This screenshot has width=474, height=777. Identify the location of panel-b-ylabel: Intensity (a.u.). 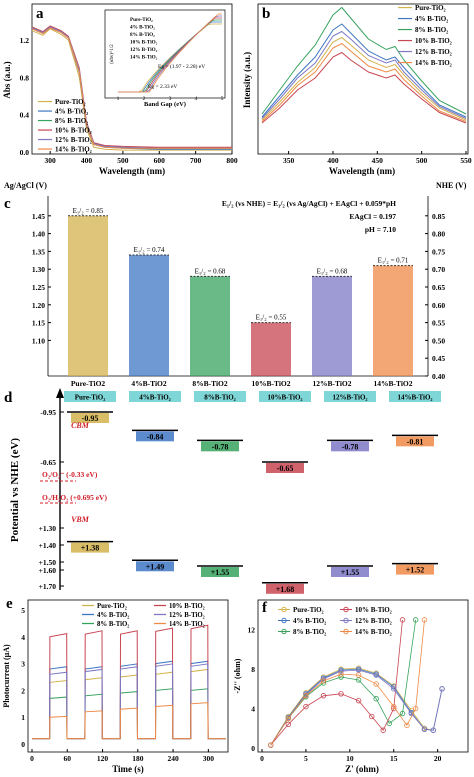
(247, 80).